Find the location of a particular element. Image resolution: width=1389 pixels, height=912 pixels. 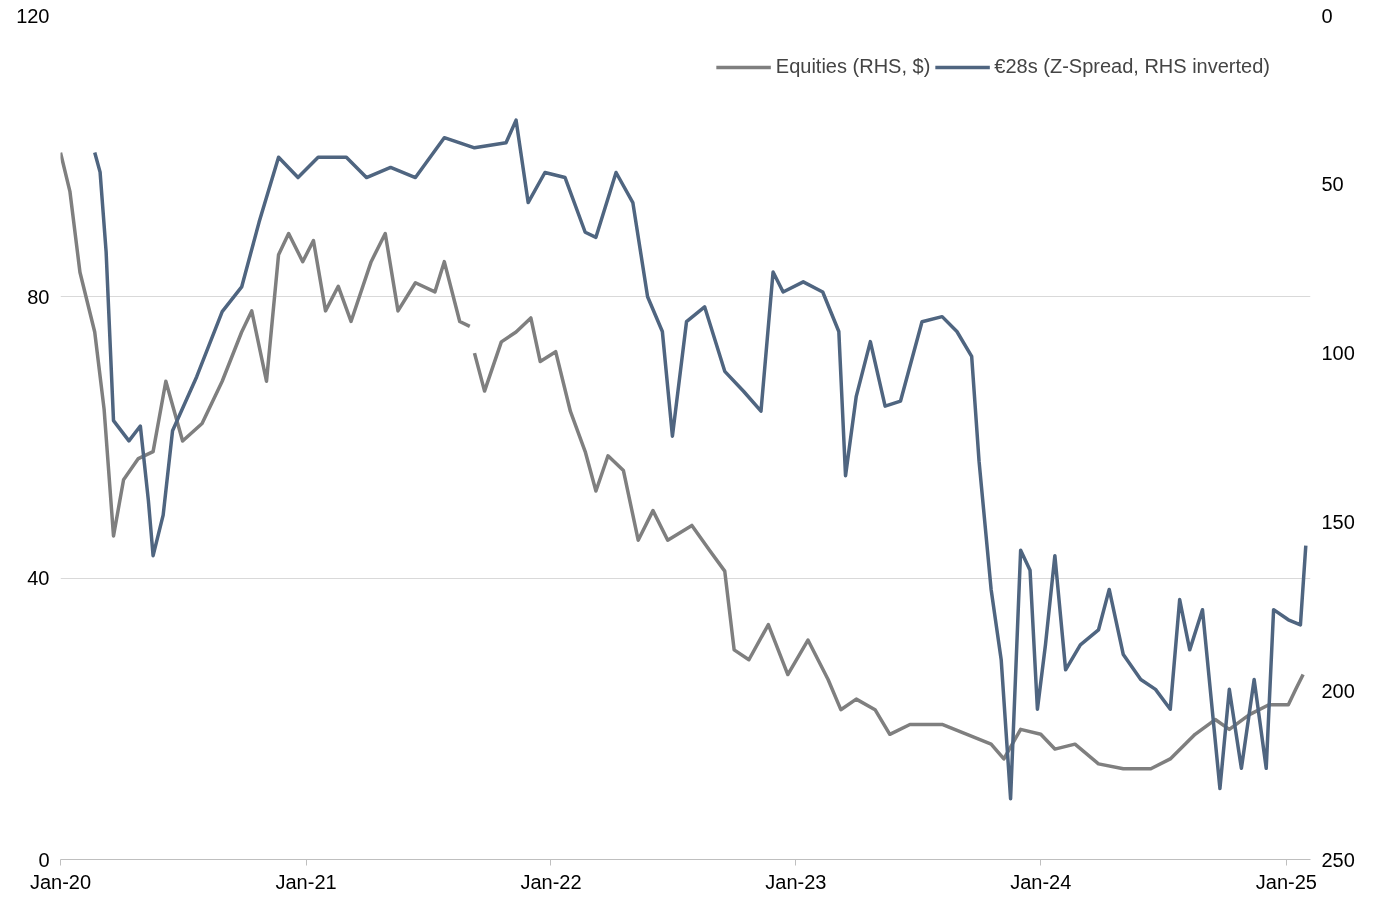

x-tick-label: Jan-22 is located at coordinates (551, 881).